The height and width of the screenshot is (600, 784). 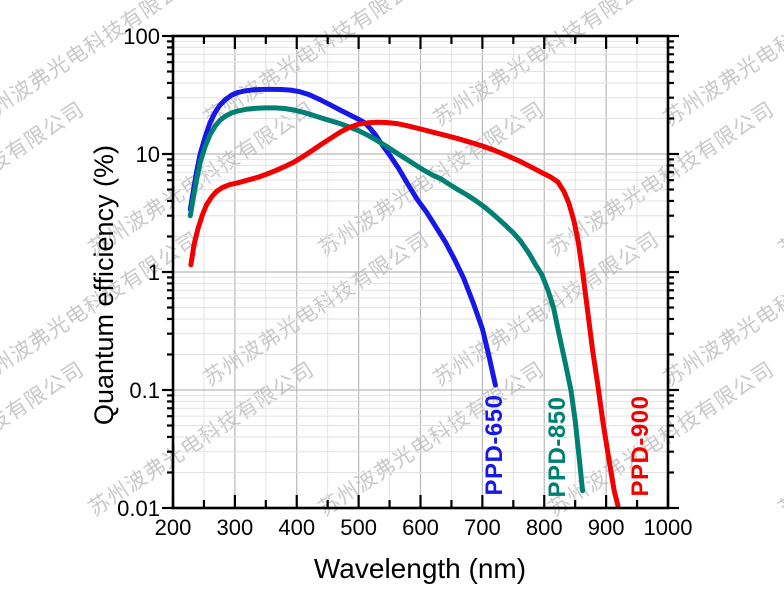 What do you see at coordinates (557, 447) in the screenshot?
I see `series-label-ppd-850: PPD-850` at bounding box center [557, 447].